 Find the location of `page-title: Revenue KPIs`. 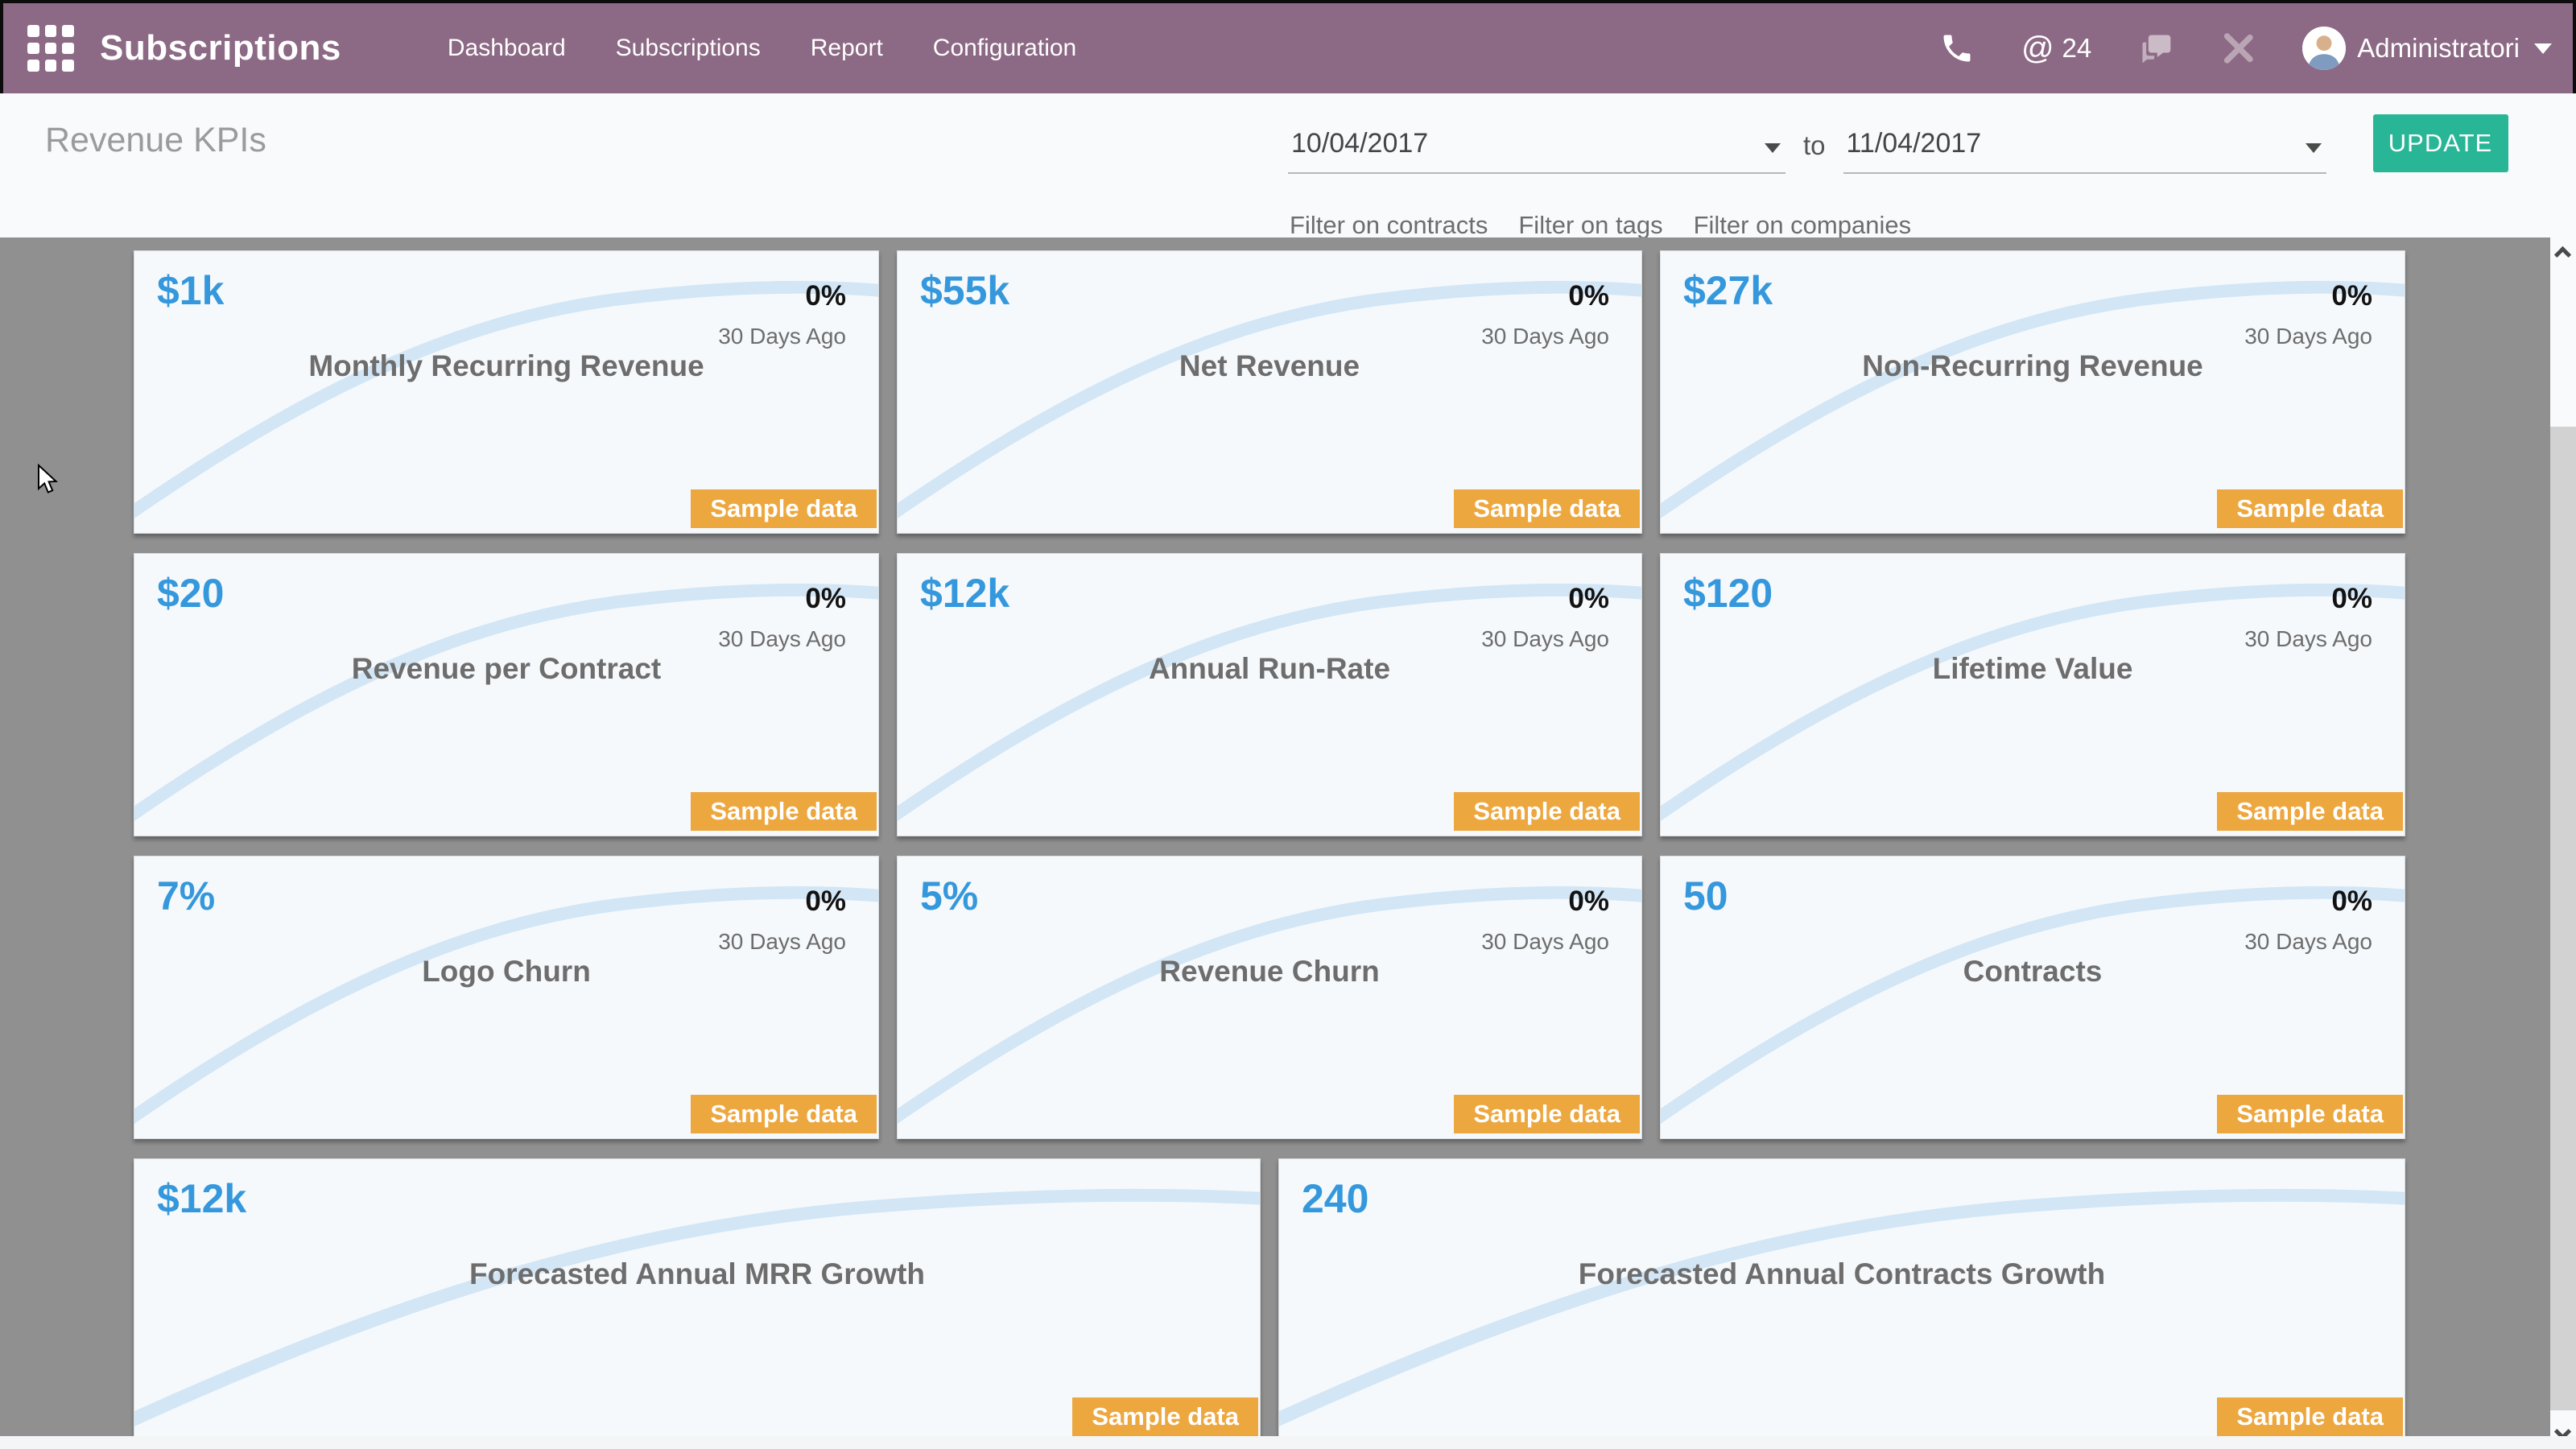

page-title: Revenue KPIs is located at coordinates (155, 140).